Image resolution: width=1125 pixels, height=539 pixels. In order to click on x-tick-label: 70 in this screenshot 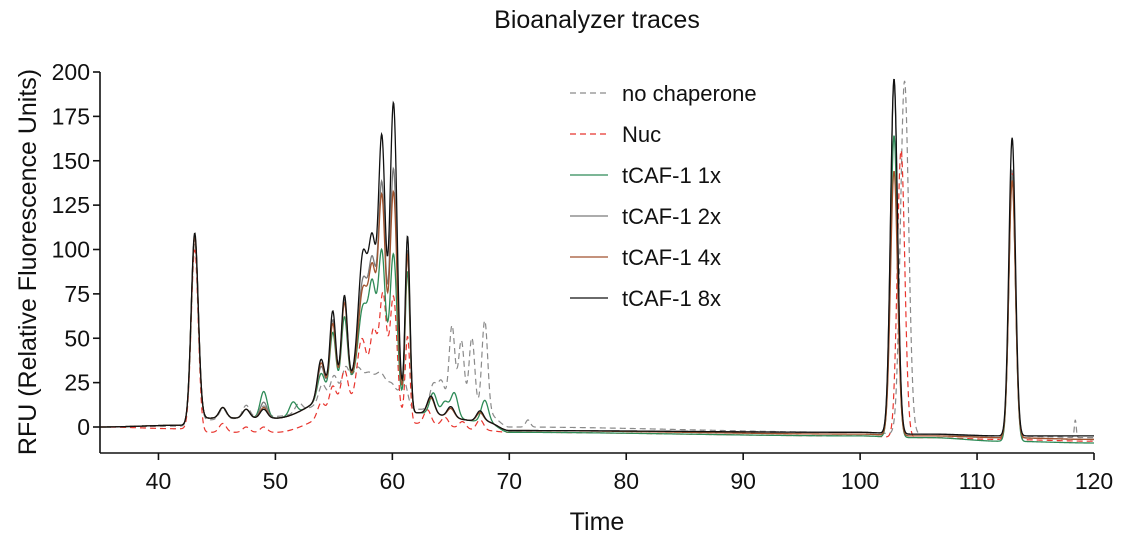, I will do `click(509, 481)`.